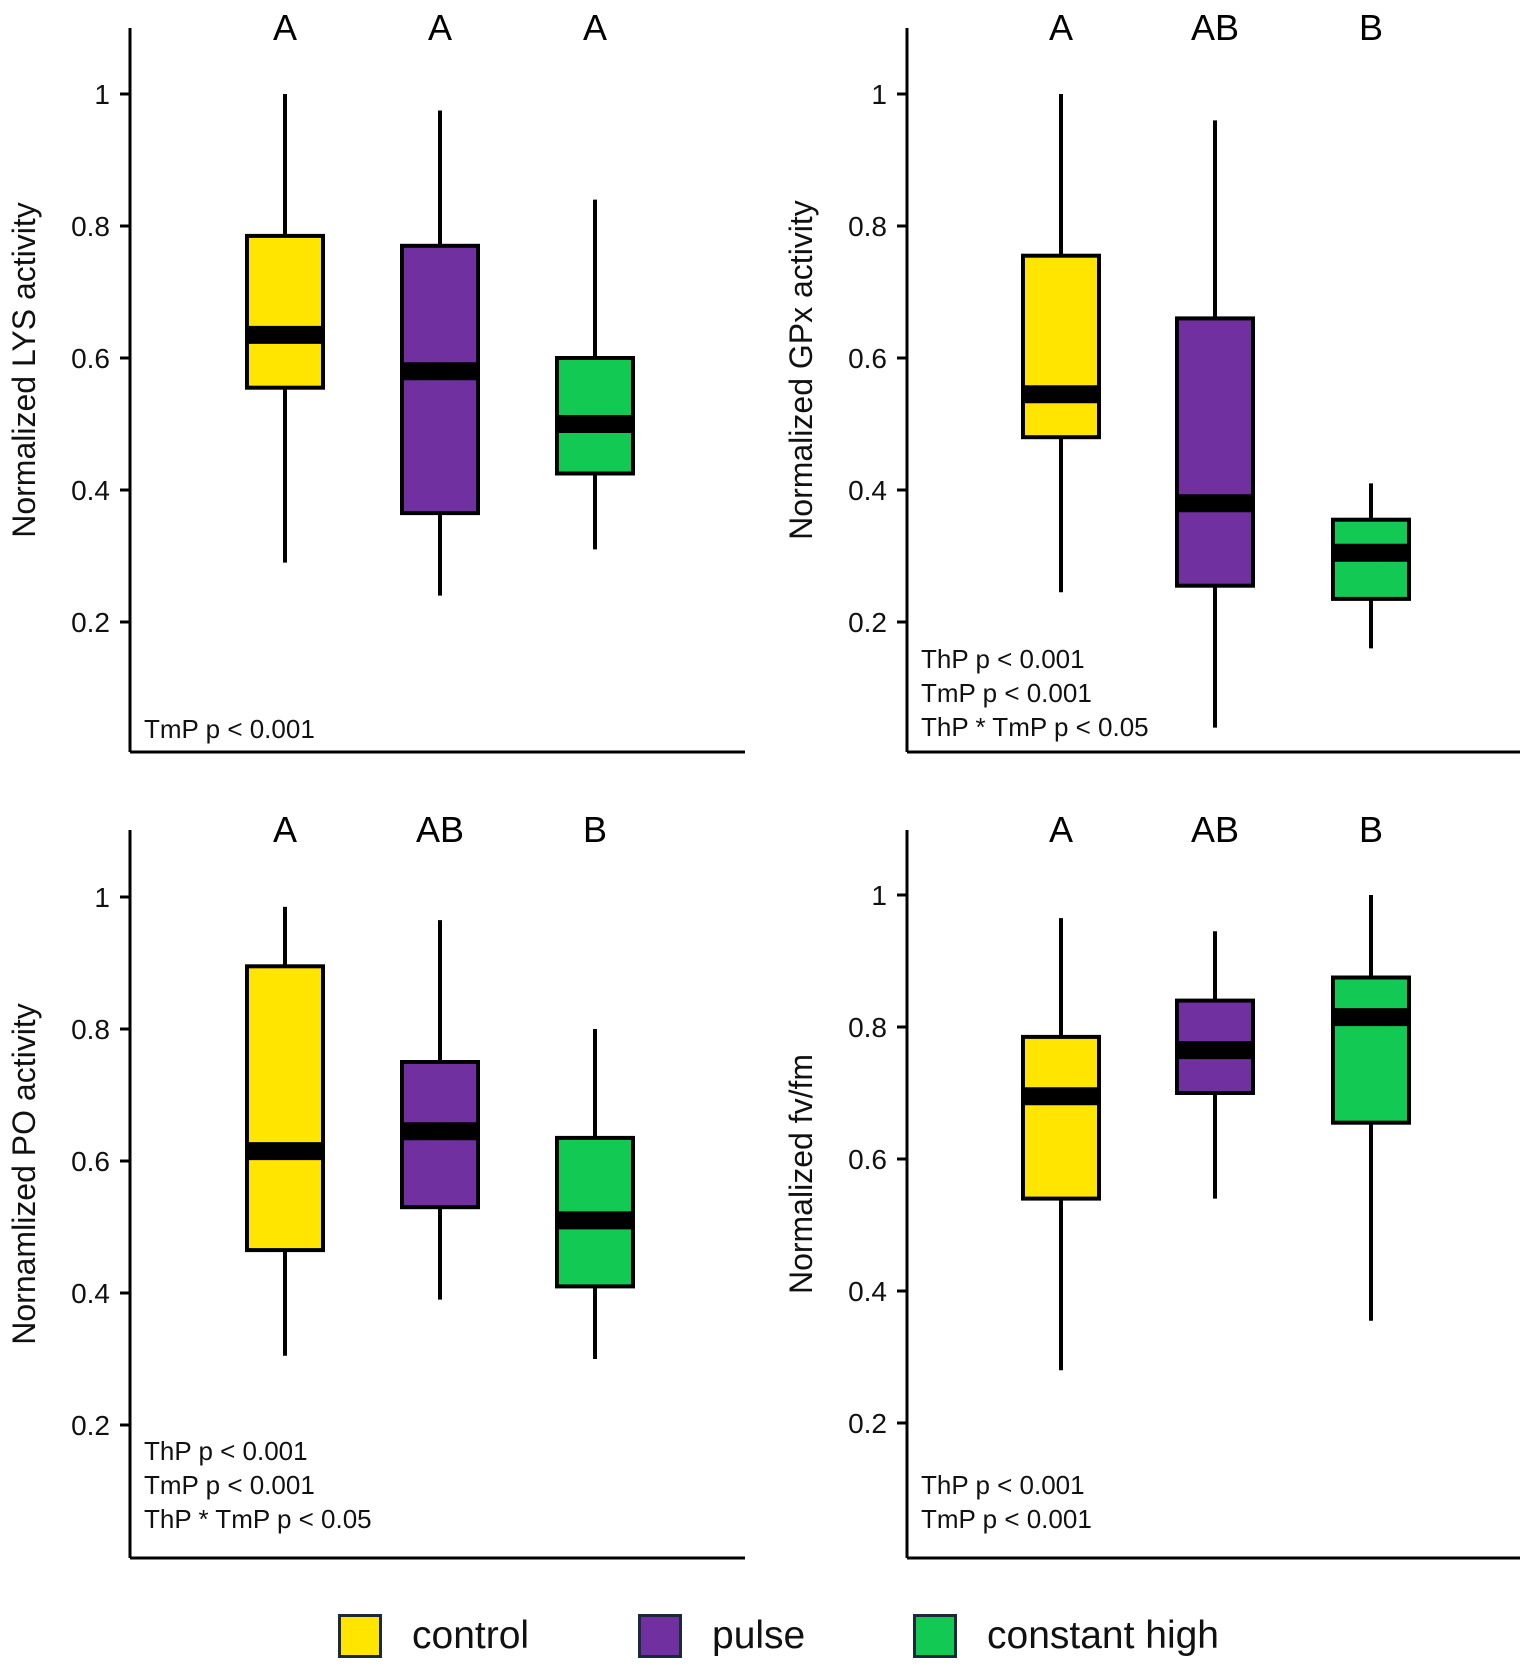 This screenshot has height=1670, width=1535. I want to click on panel-4-ytick-label-1: 1, so click(879, 895).